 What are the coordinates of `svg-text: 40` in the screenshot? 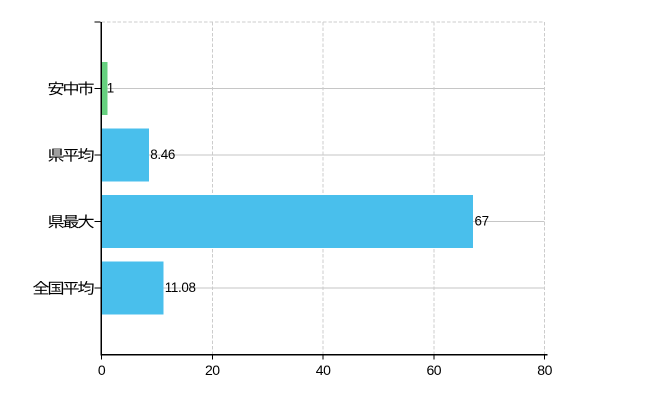 It's located at (323, 370).